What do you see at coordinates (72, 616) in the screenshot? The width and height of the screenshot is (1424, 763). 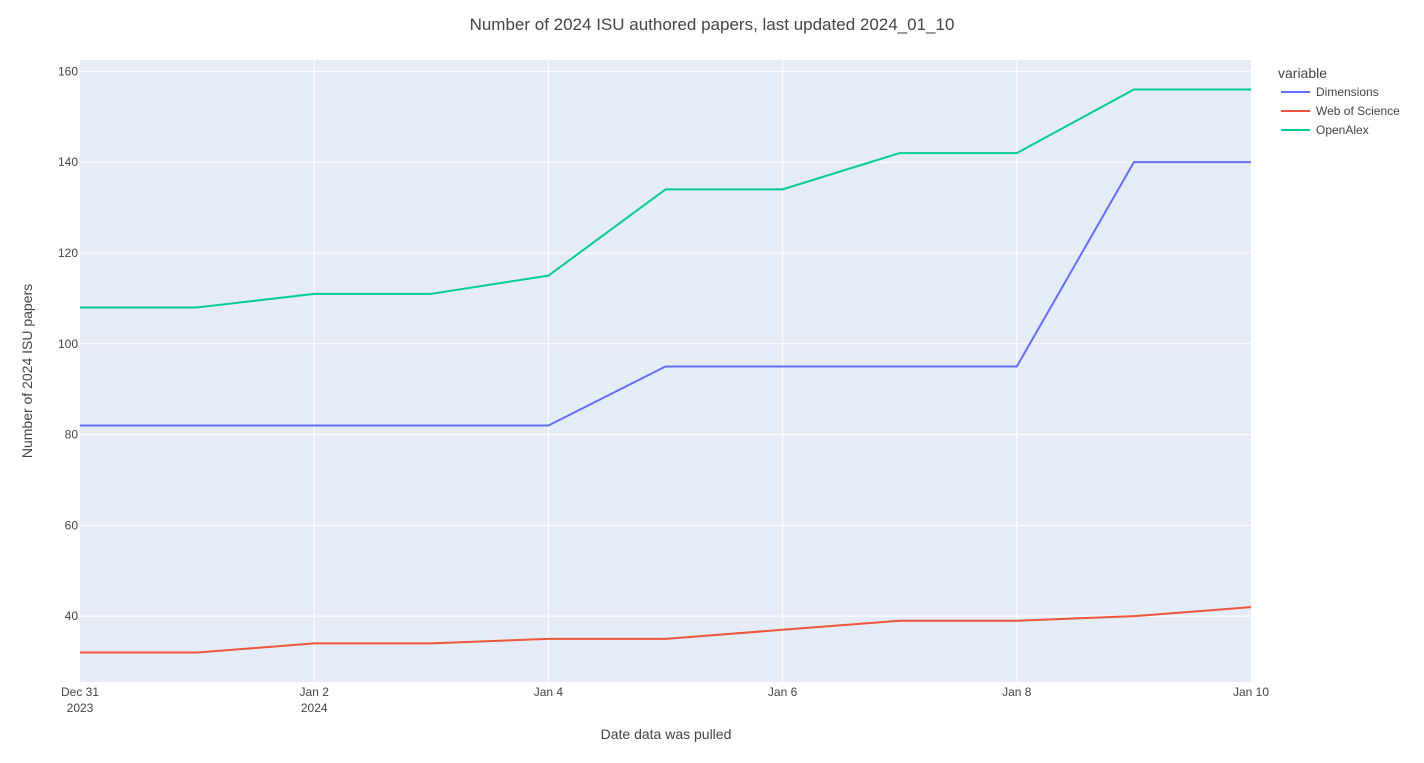 I see `y-tick-label: 40` at bounding box center [72, 616].